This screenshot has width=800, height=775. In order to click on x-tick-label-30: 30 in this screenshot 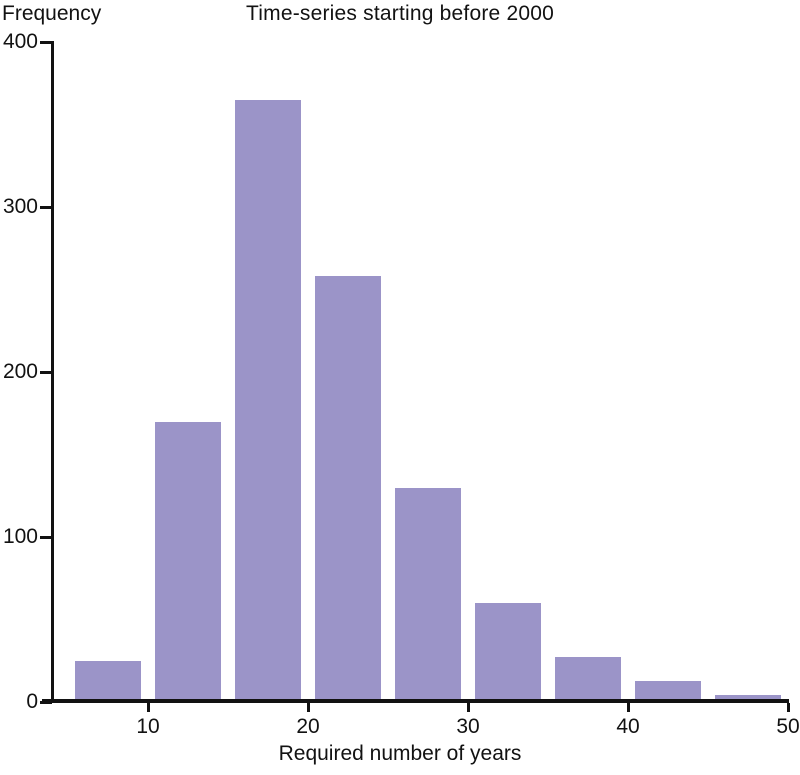, I will do `click(468, 726)`.